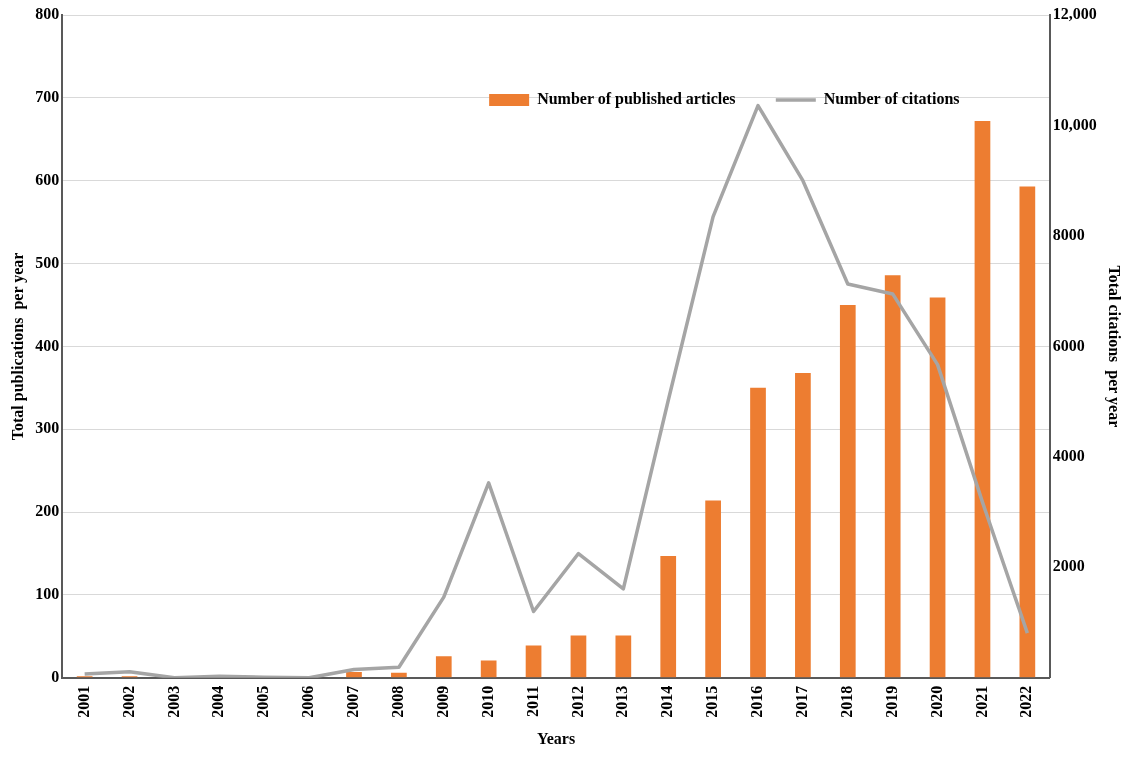 This screenshot has height=758, width=1137. I want to click on y-tick-label: 700, so click(47, 96).